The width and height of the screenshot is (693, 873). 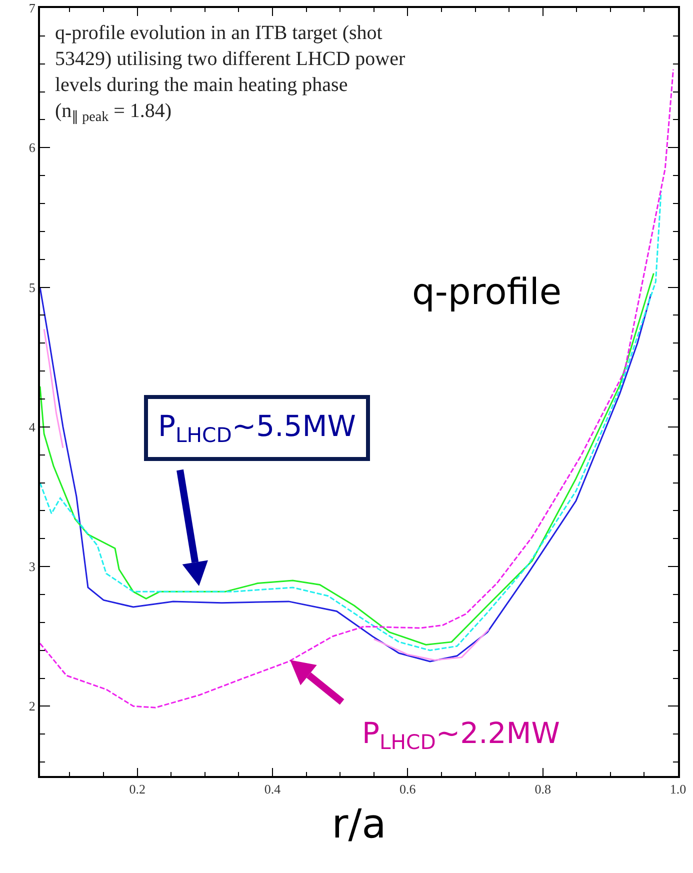 What do you see at coordinates (359, 825) in the screenshot?
I see `x-axis-title: r/a` at bounding box center [359, 825].